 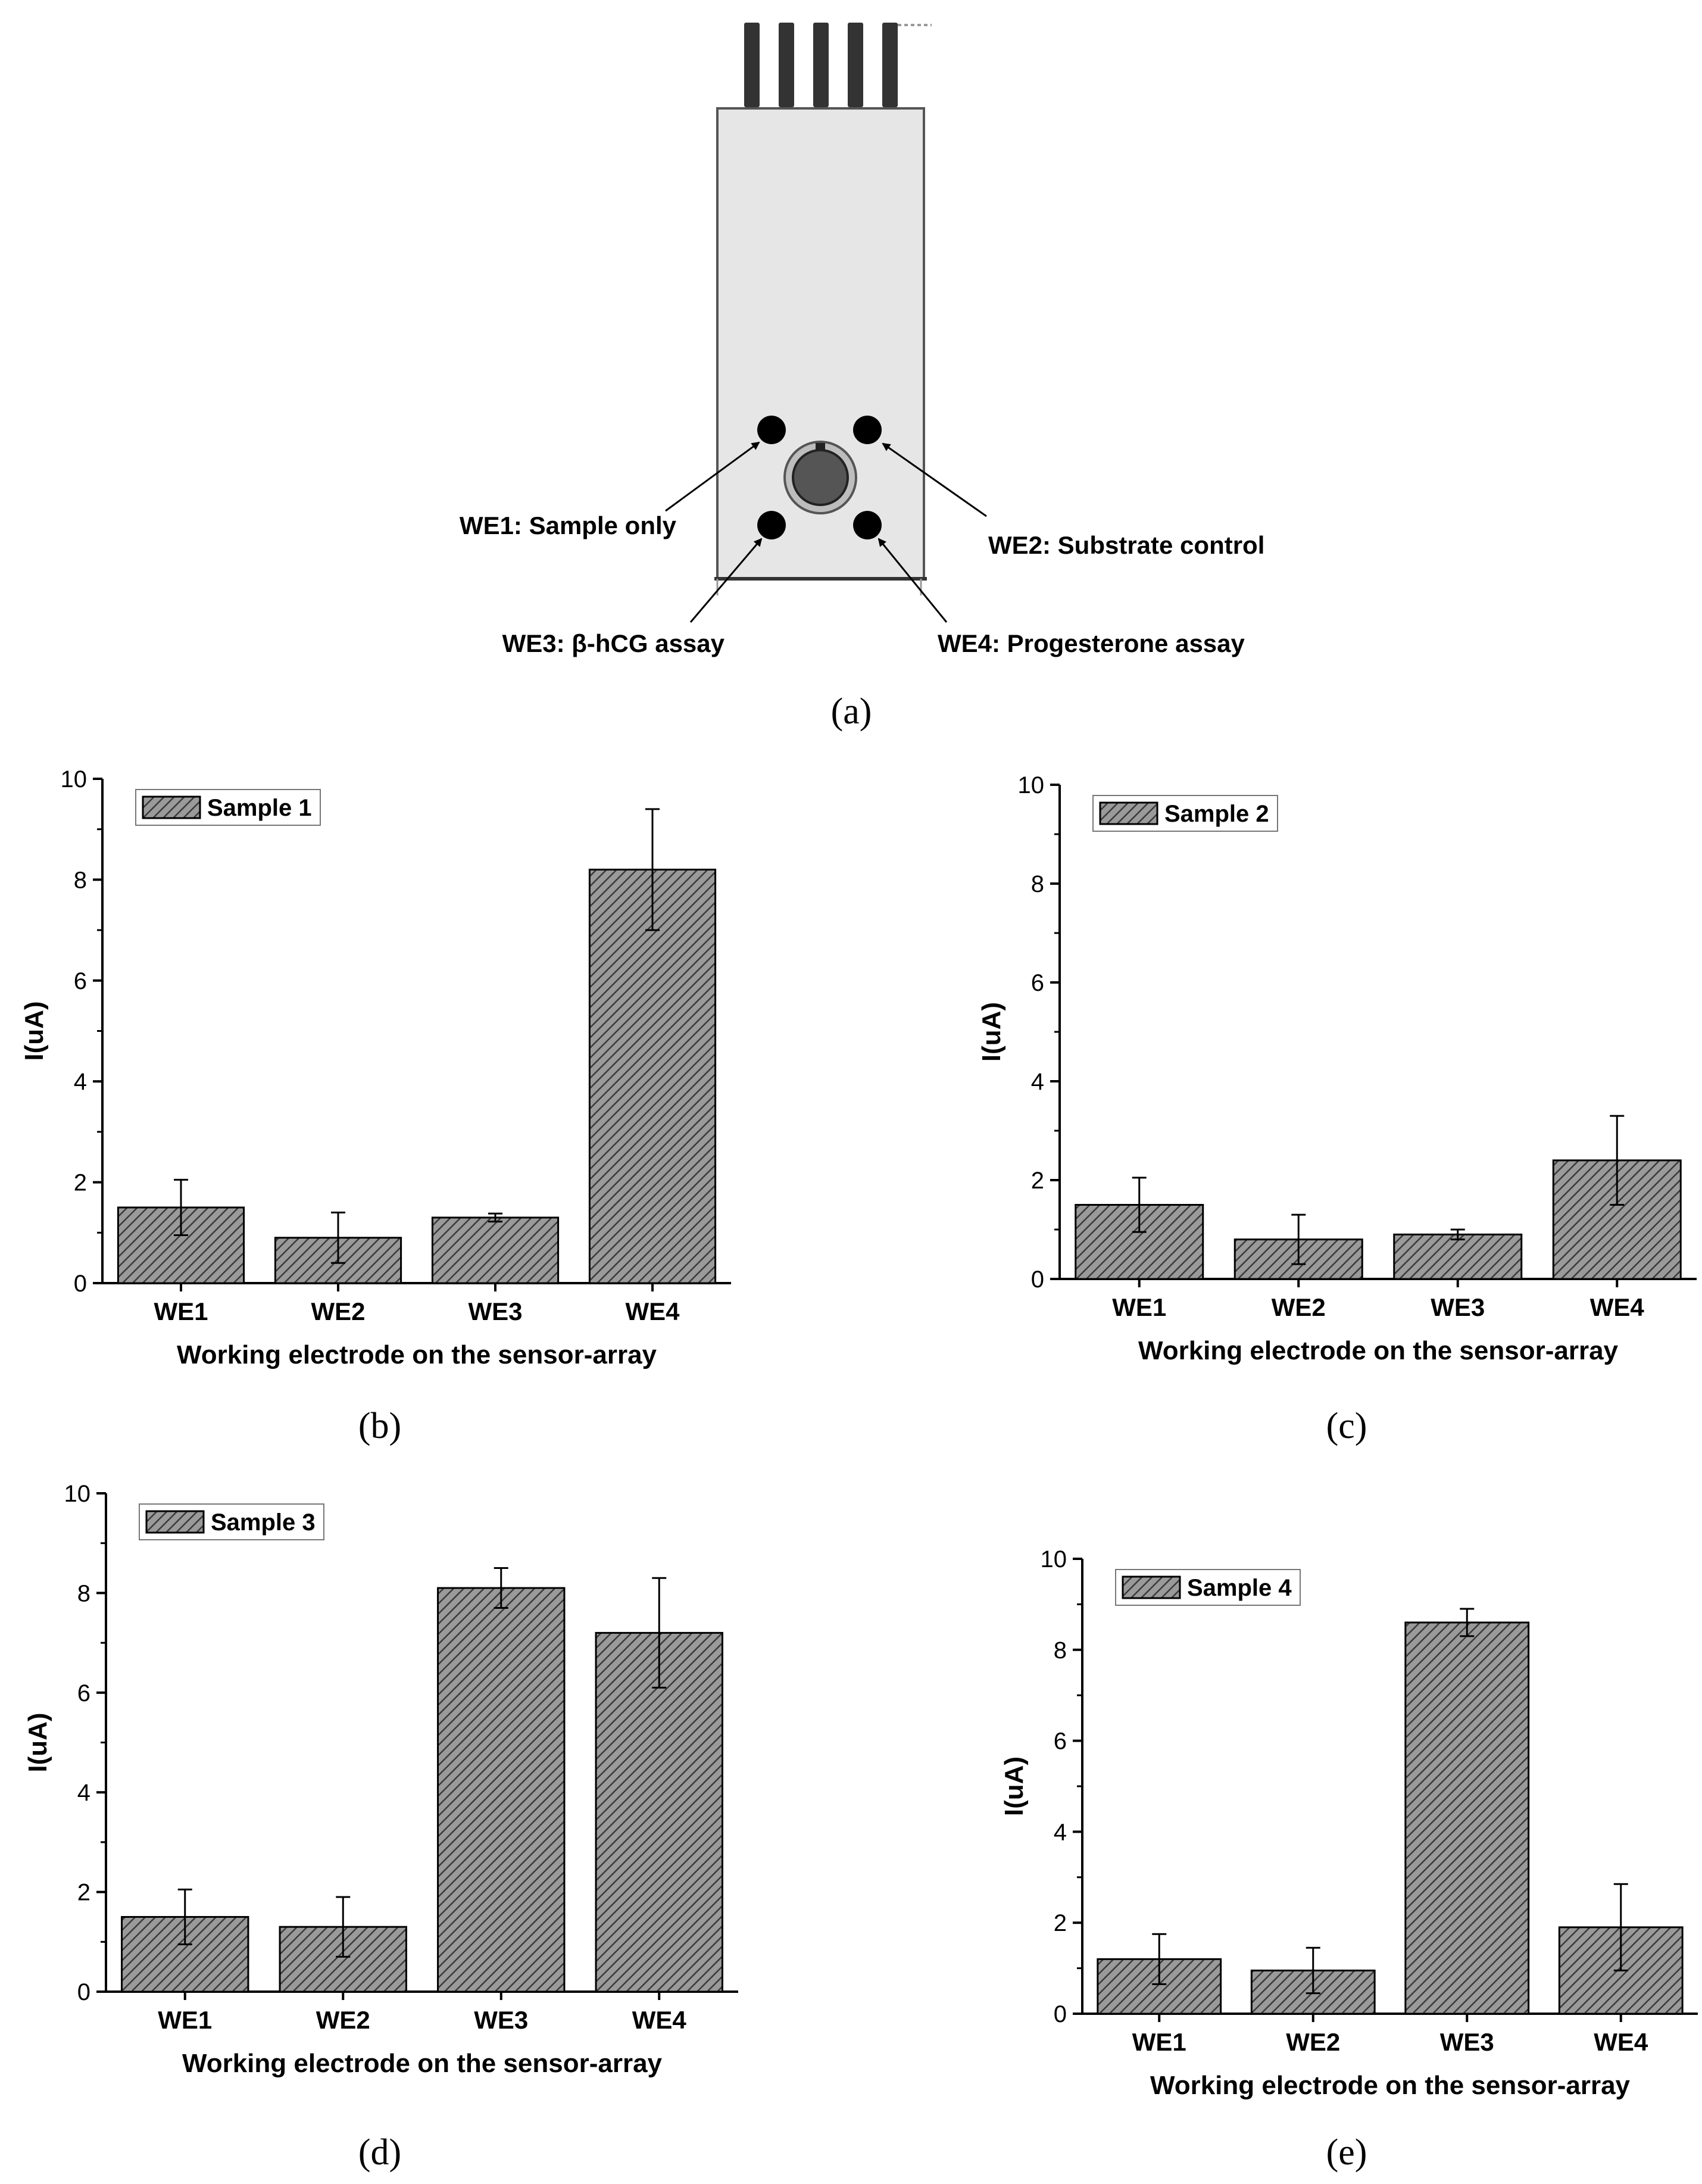 I want to click on panel-label-b: (b), so click(x=379, y=1426).